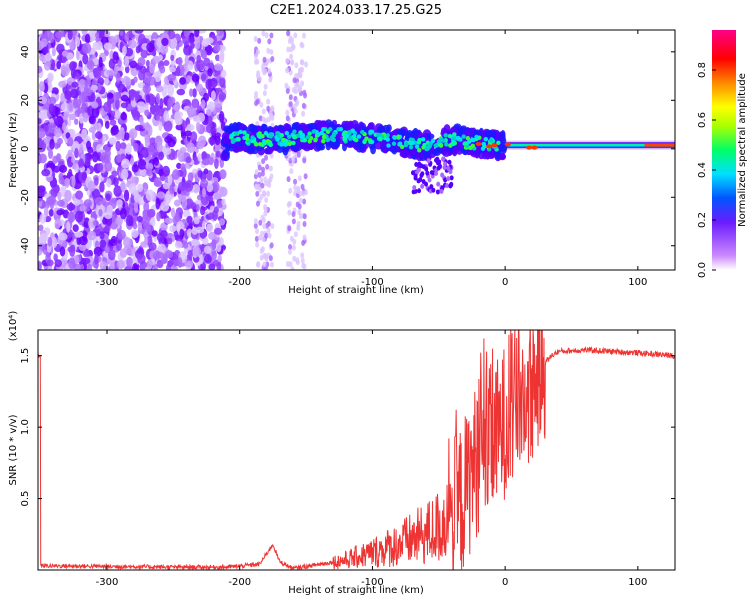  What do you see at coordinates (356, 290) in the screenshot?
I see `spectrogram-x-label: Height of straight line (km)` at bounding box center [356, 290].